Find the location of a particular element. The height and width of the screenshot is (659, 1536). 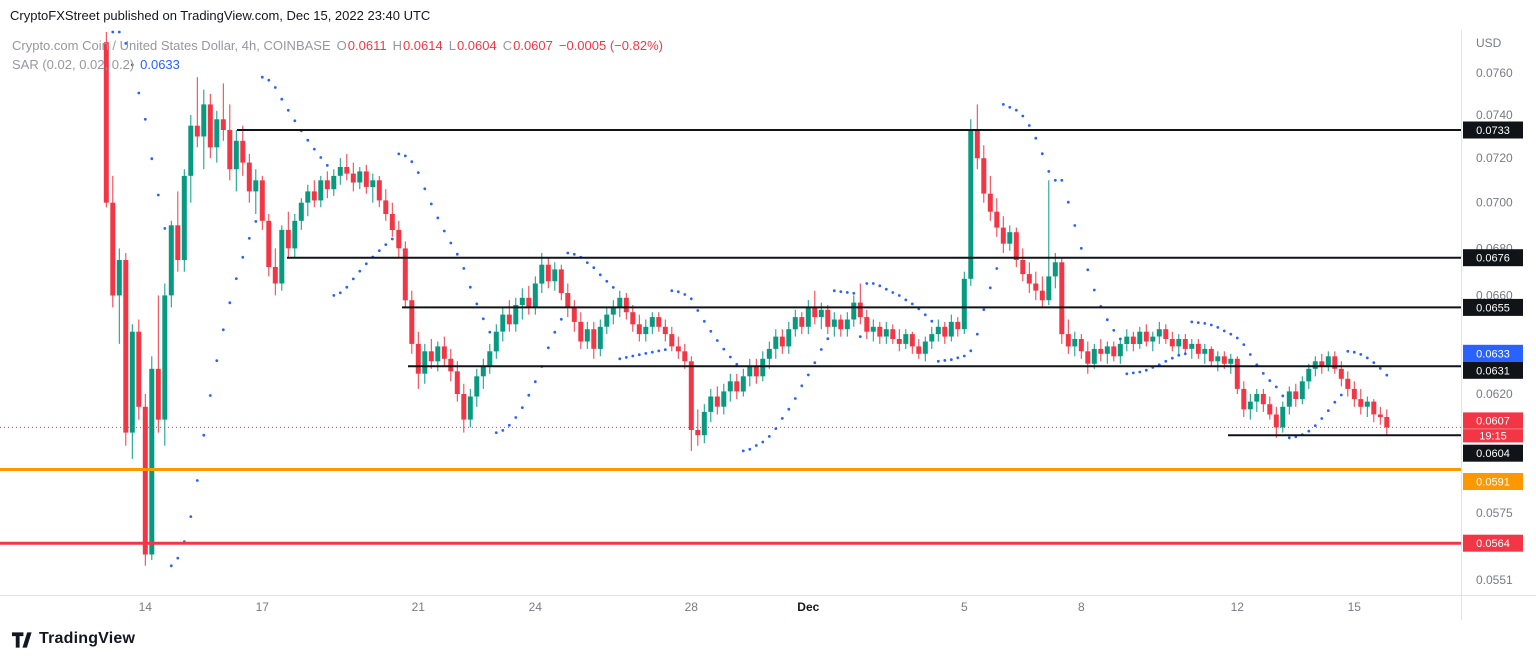

price-badge-0.0633 is located at coordinates (1493, 353).